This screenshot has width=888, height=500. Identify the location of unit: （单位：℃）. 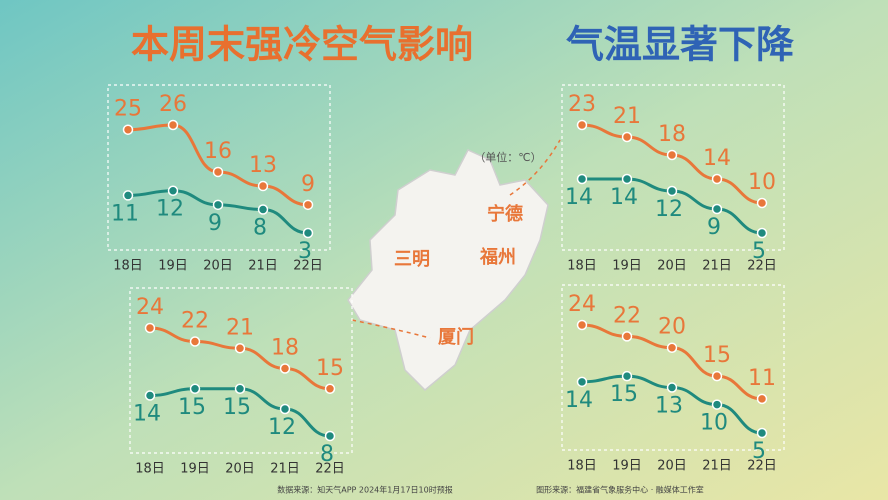
(507, 157).